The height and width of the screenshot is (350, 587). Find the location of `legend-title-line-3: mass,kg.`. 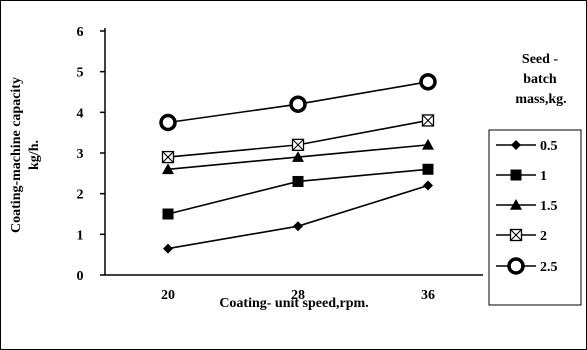

legend-title-line-3: mass,kg. is located at coordinates (540, 99).